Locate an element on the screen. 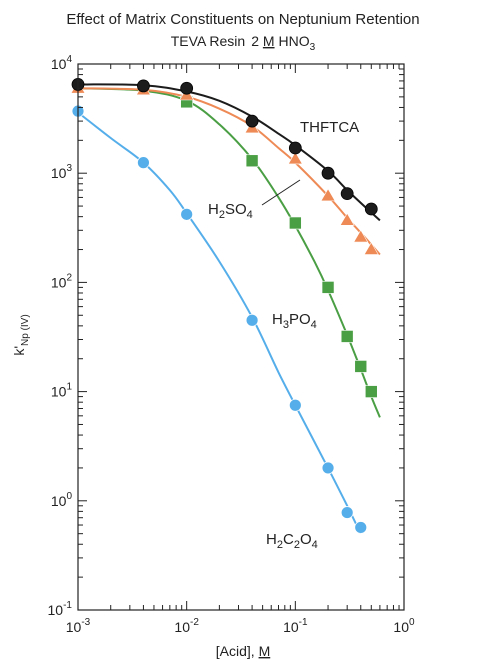 The width and height of the screenshot is (486, 664). y-axis-label-sub: Np (IV) is located at coordinates (25, 330).